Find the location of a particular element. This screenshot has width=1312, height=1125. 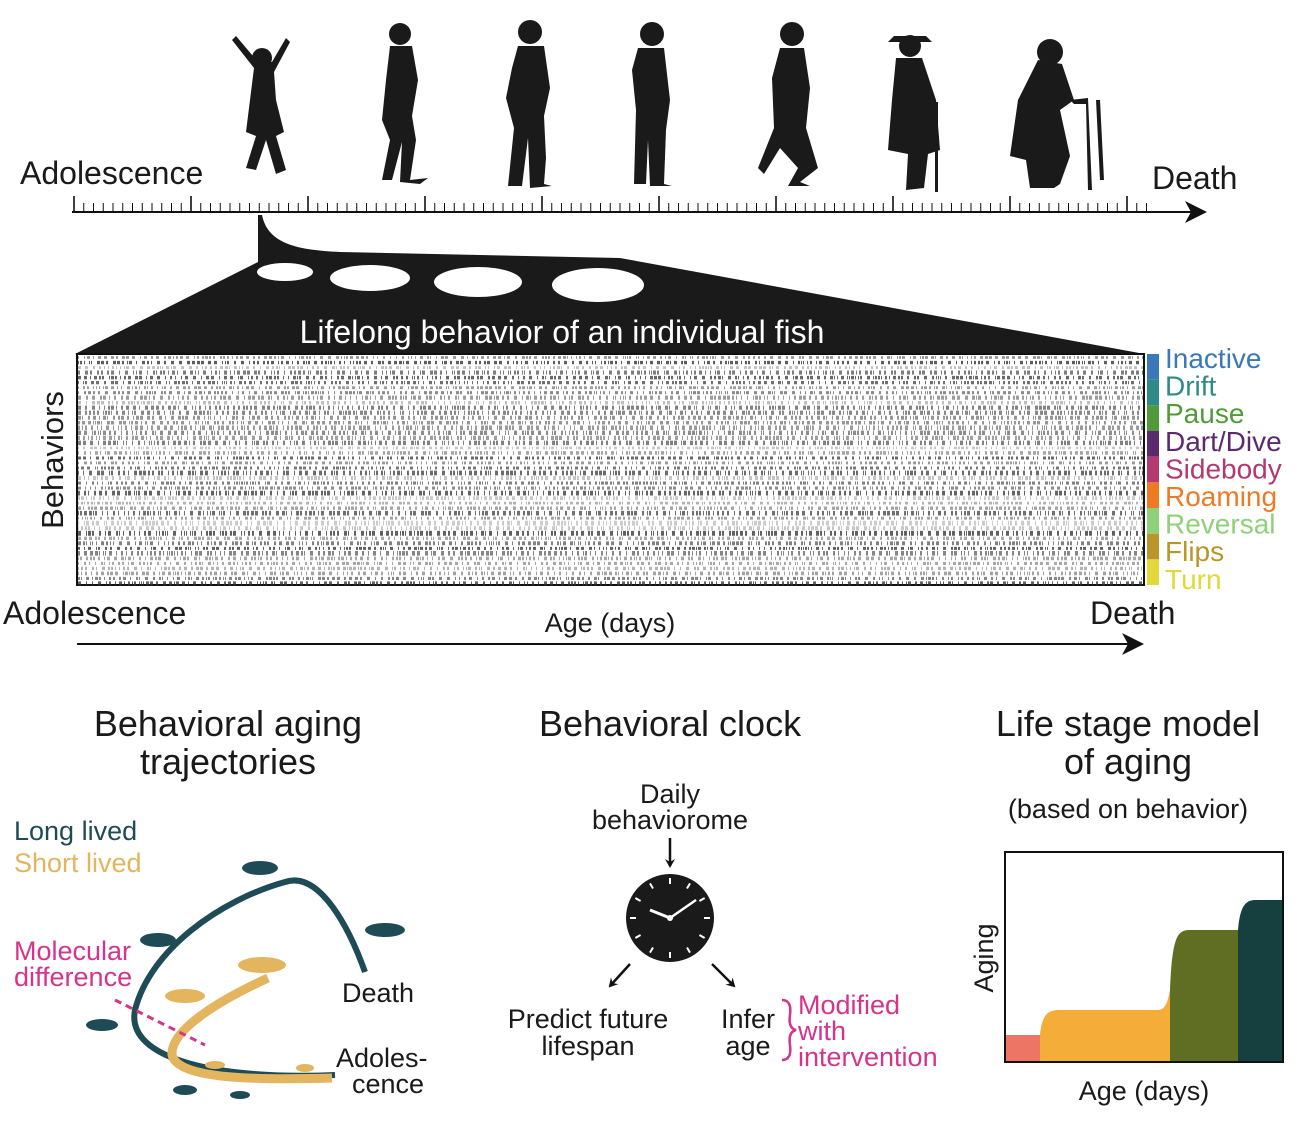

legend-long: Long lived is located at coordinates (75, 831).